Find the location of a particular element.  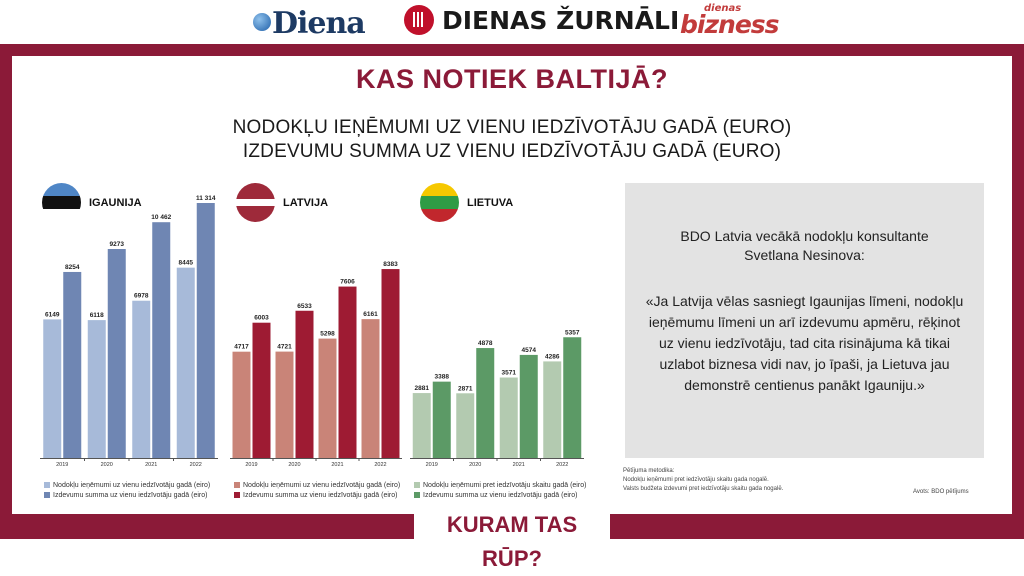

data-label: 6118 is located at coordinates (97, 315).